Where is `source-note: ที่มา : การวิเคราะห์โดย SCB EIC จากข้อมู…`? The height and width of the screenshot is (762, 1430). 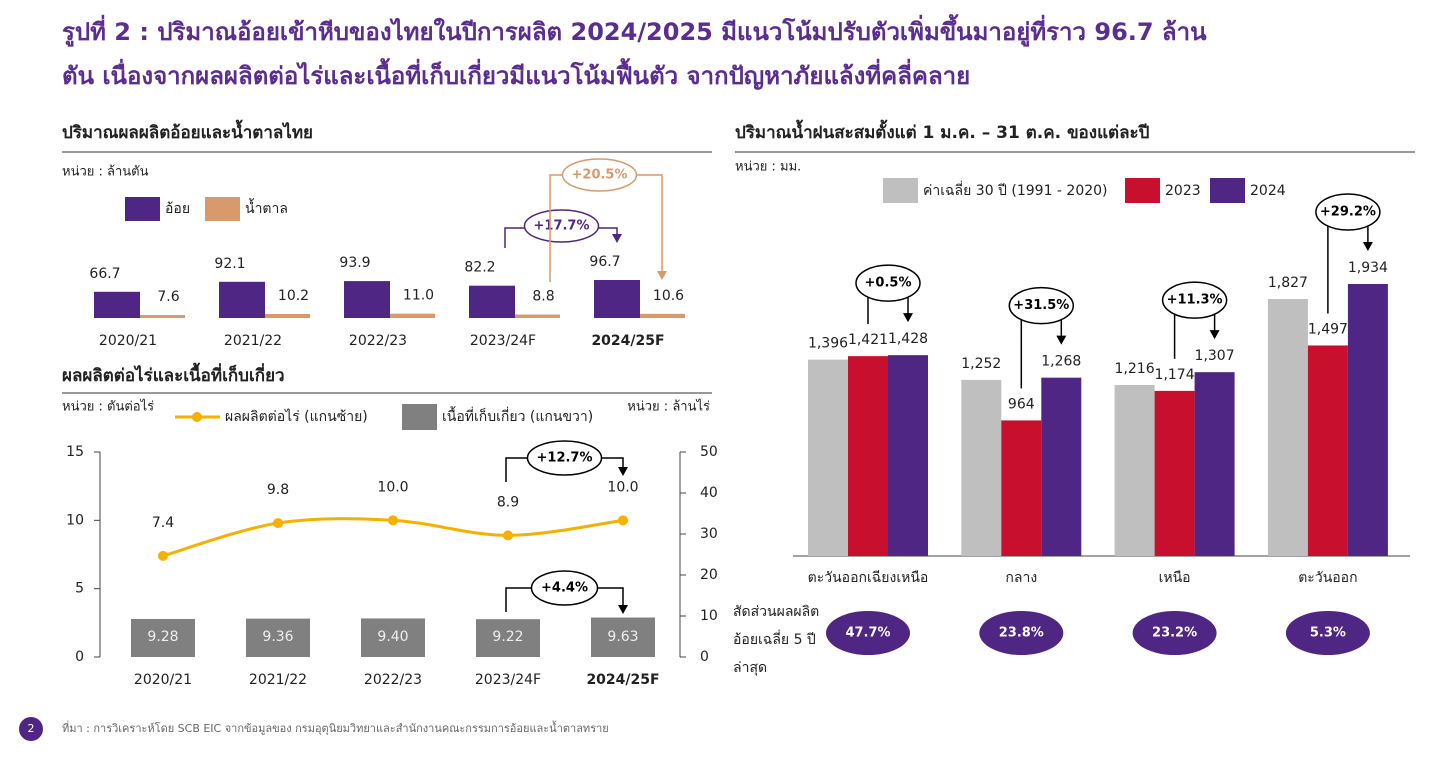 source-note: ที่มา : การวิเคราะห์โดย SCB EIC จากข้อมู… is located at coordinates (335, 727).